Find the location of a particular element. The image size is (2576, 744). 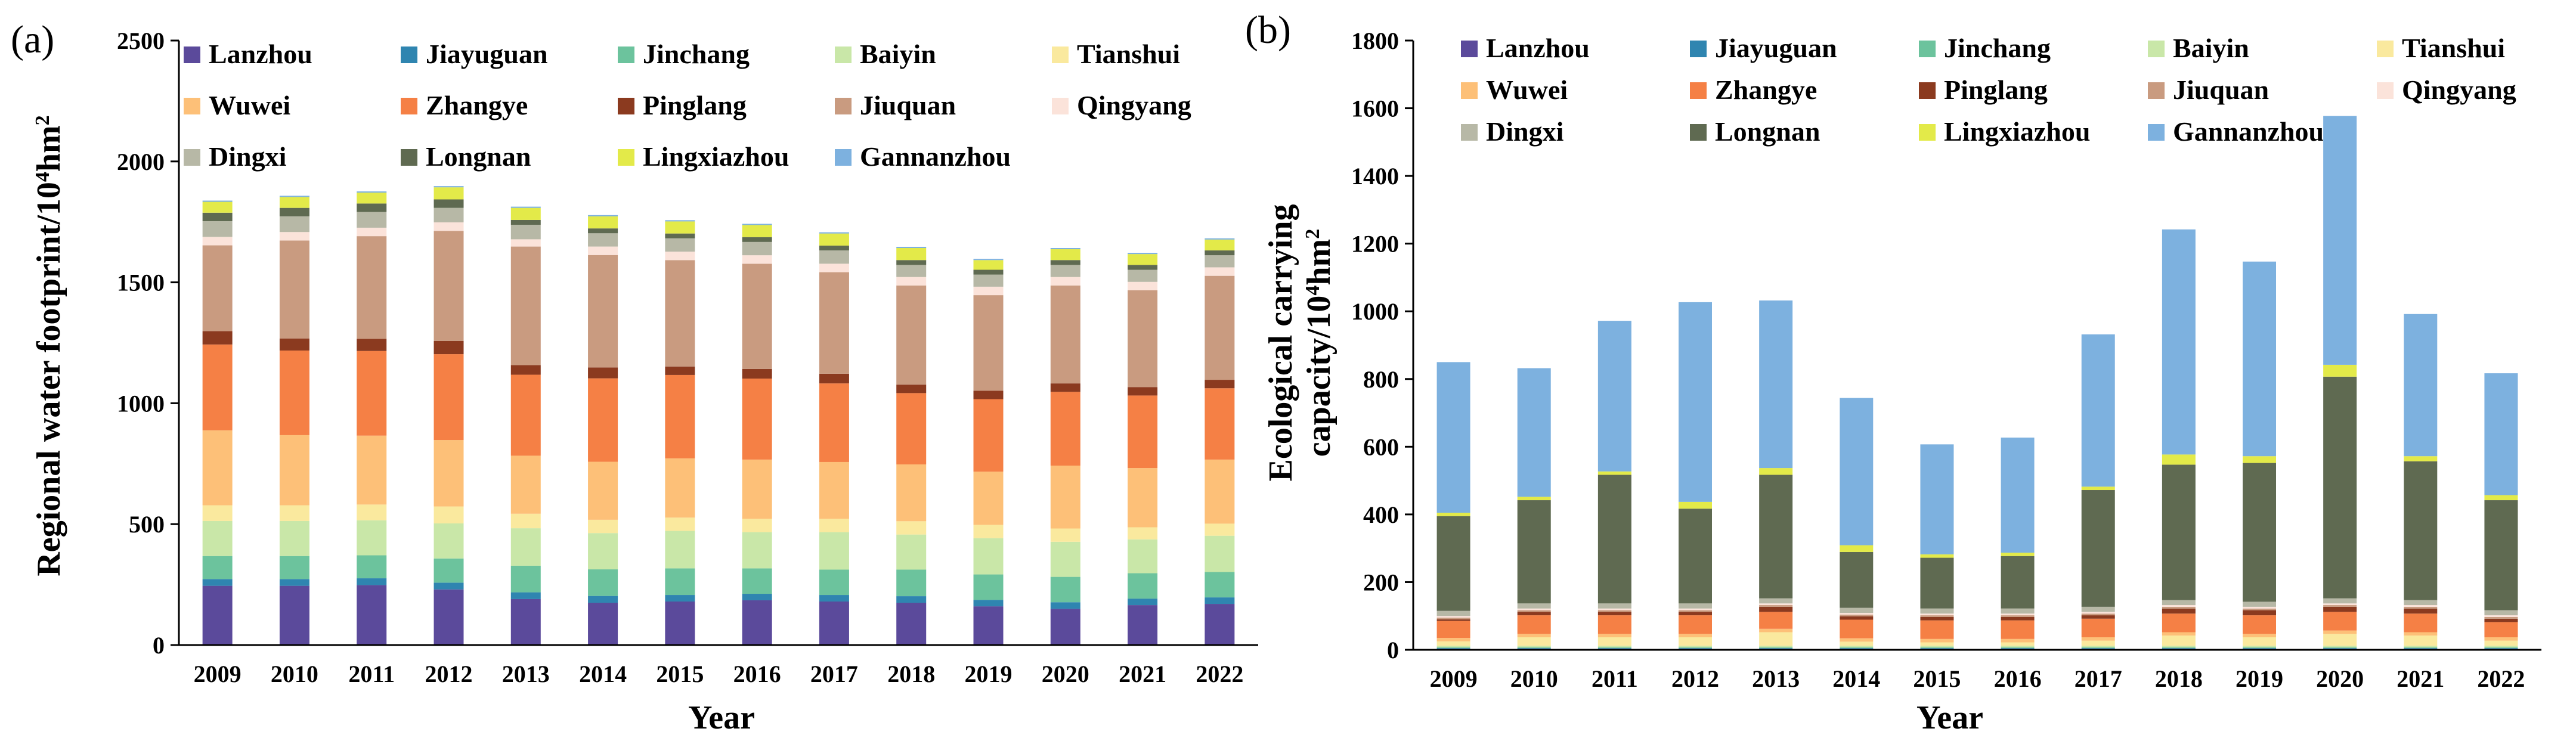

bar-segment-dingxi-2011 is located at coordinates (372, 220).